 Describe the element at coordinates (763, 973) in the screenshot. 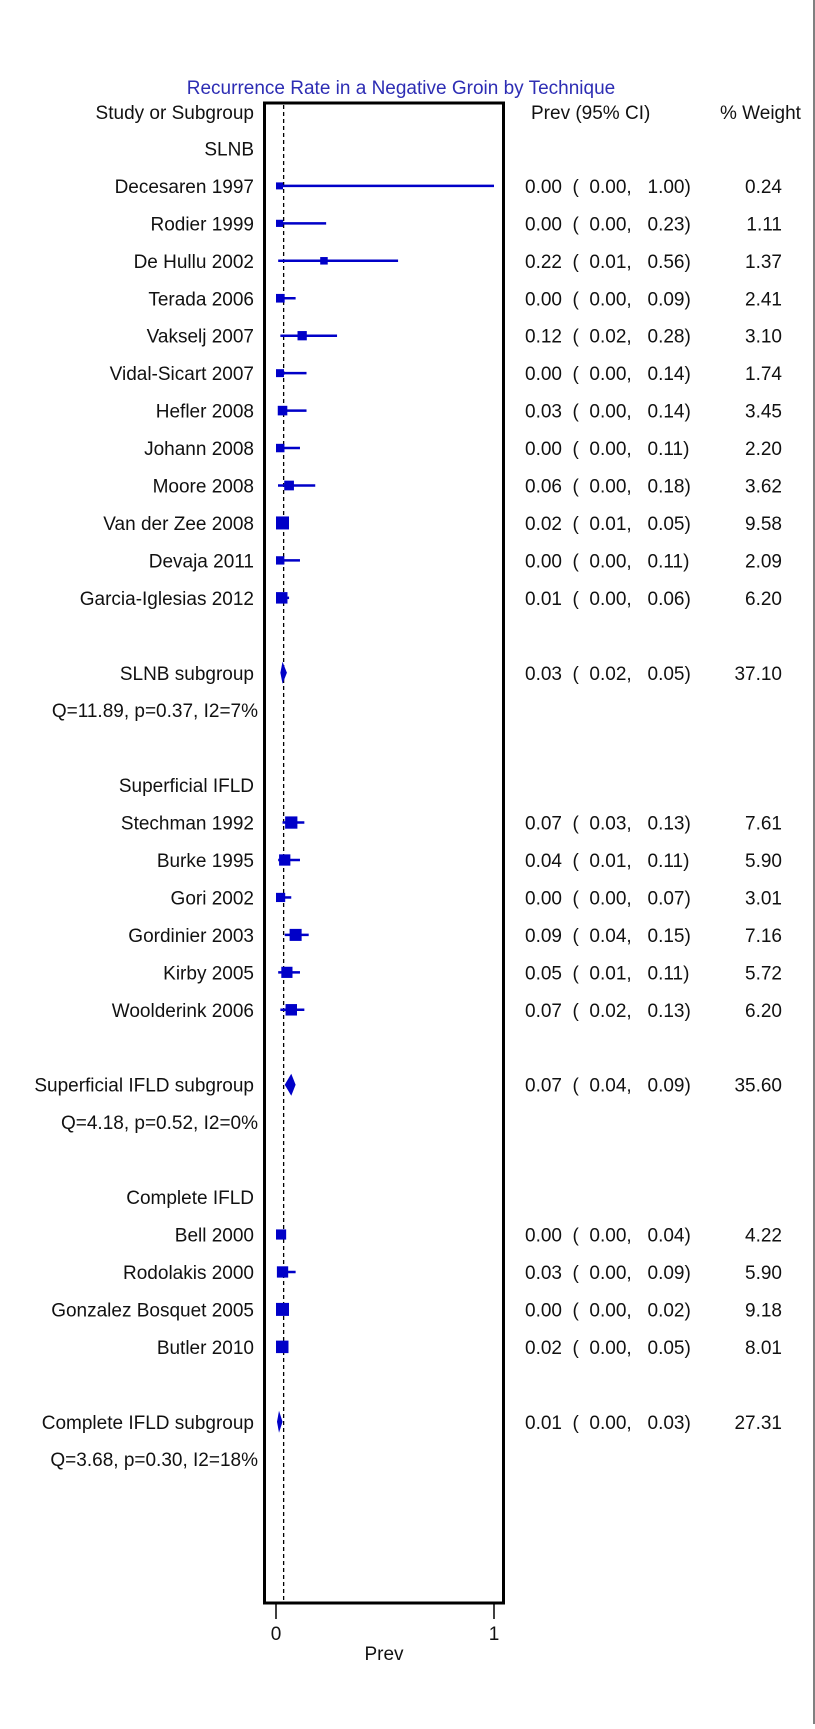

I see `weight-value: 5.72` at that location.